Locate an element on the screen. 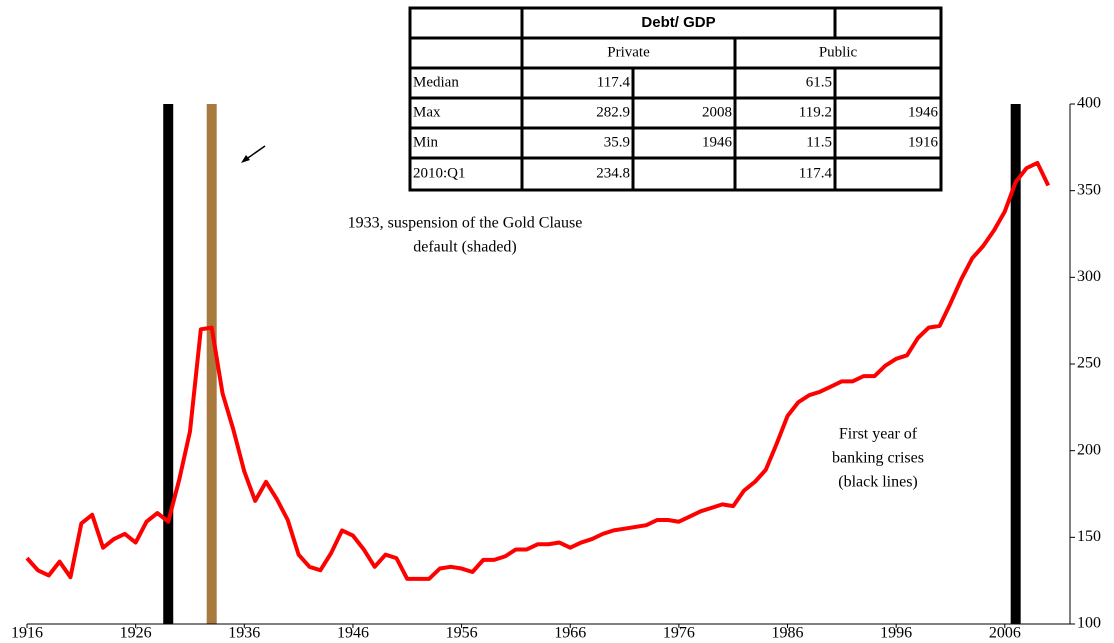 The height and width of the screenshot is (643, 1114). annotation: banking crises is located at coordinates (878, 458).